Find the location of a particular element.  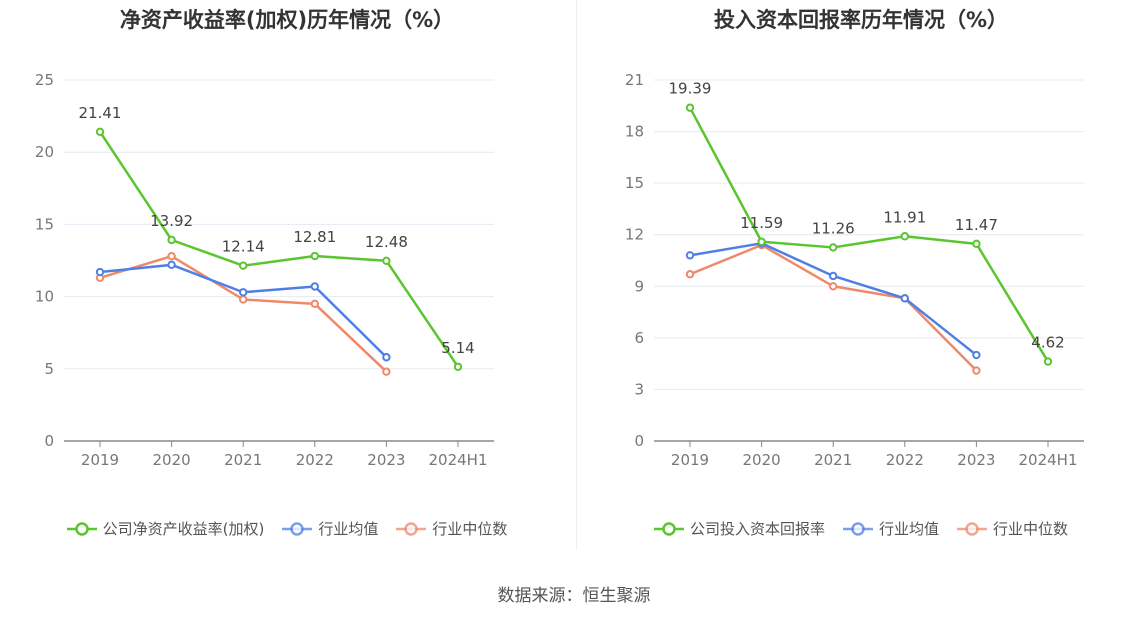

data-label: 13.92 is located at coordinates (171, 221).